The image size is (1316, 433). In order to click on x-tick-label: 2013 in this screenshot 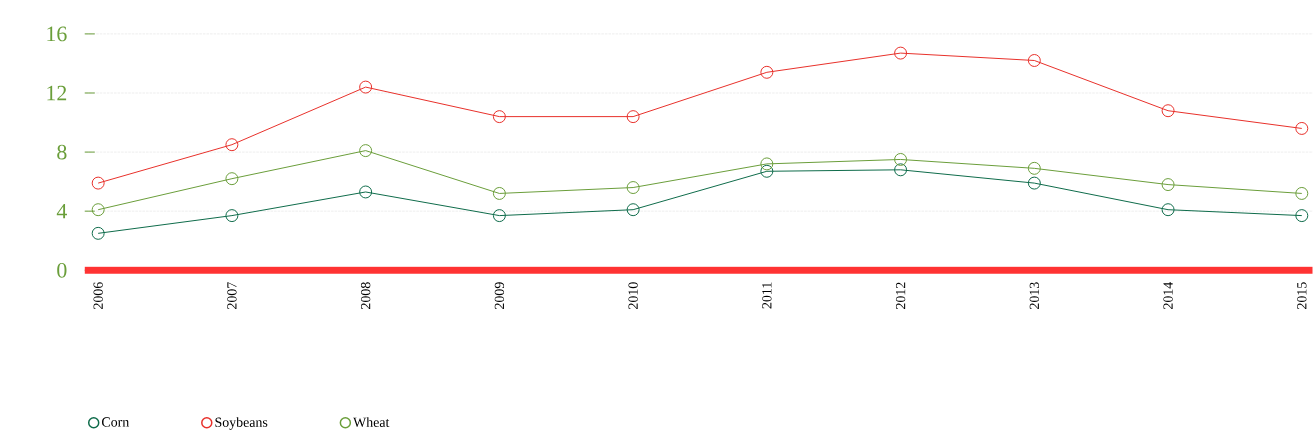, I will do `click(1034, 296)`.